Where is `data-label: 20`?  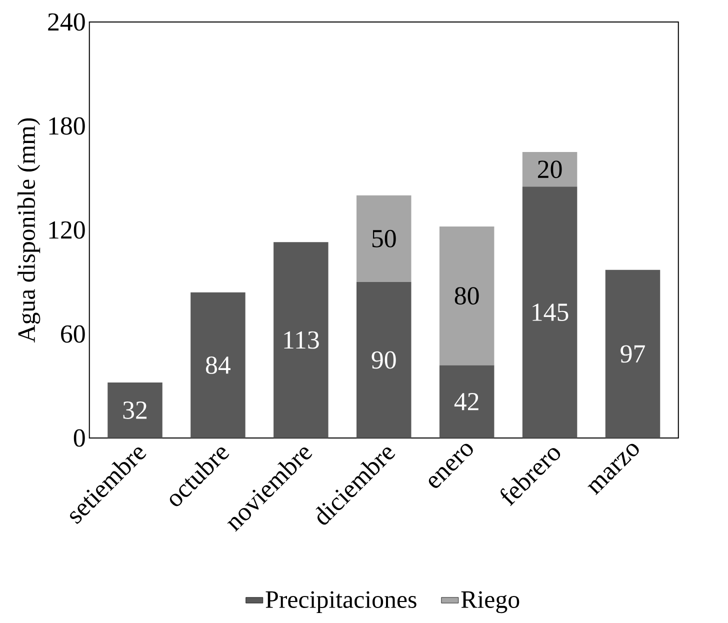 data-label: 20 is located at coordinates (550, 169).